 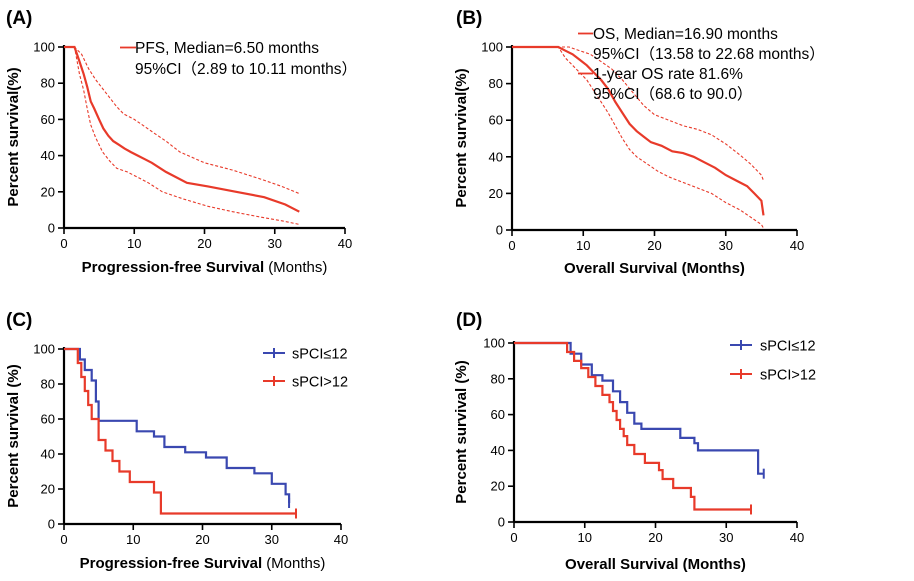 I want to click on annotation-text: OS, Median=16.90 months, so click(x=685, y=34).